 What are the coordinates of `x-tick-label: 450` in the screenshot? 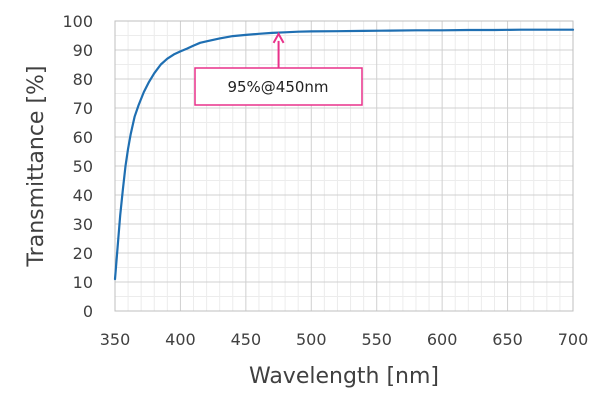 It's located at (246, 339).